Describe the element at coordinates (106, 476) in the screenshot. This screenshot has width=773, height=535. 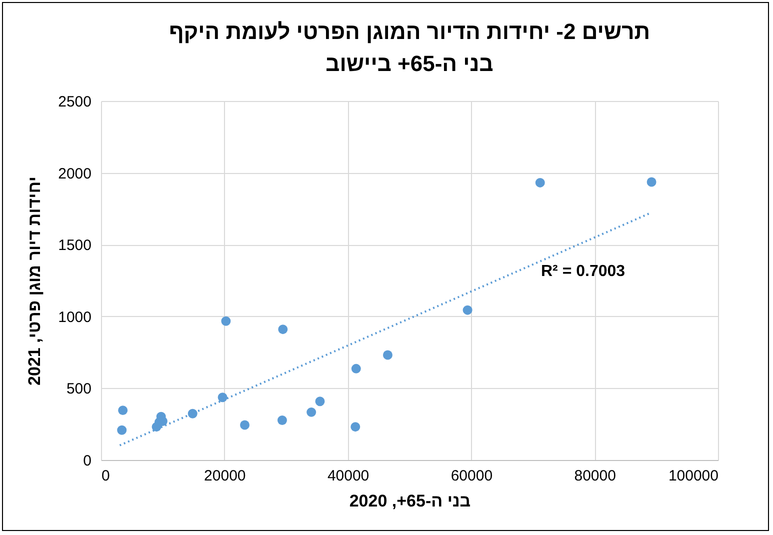
I see `x-tick-label: 0` at that location.